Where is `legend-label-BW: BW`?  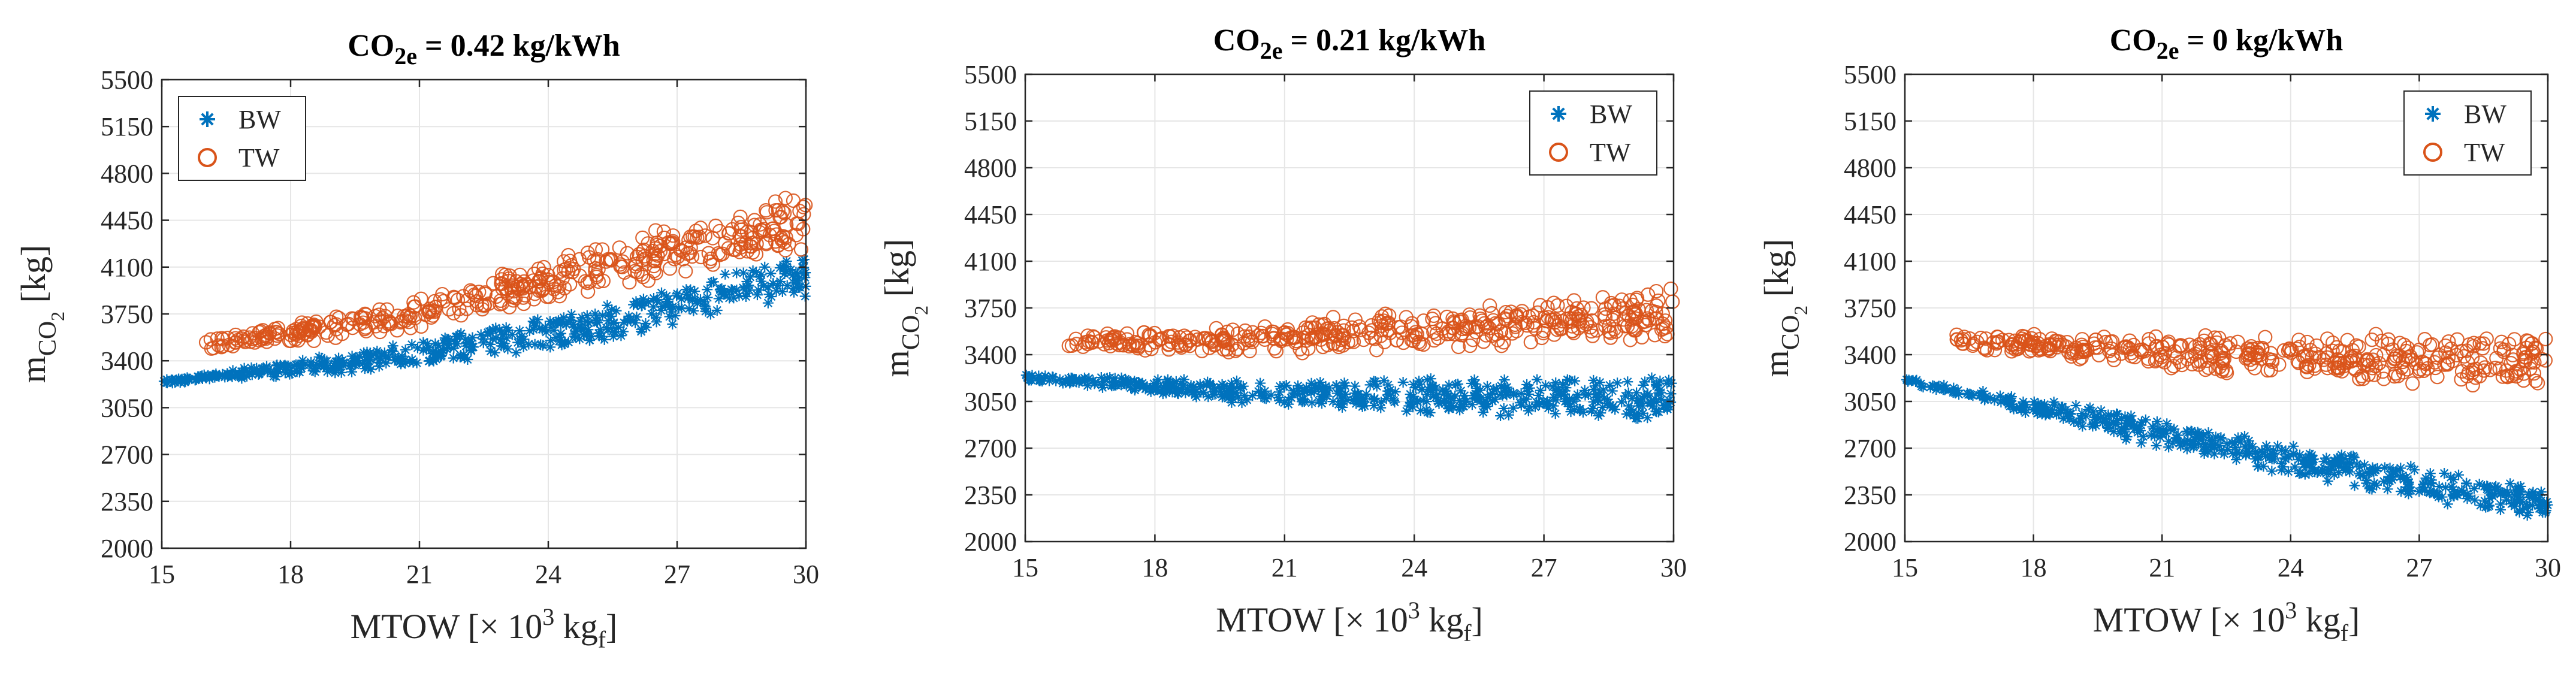
legend-label-BW: BW is located at coordinates (2485, 114).